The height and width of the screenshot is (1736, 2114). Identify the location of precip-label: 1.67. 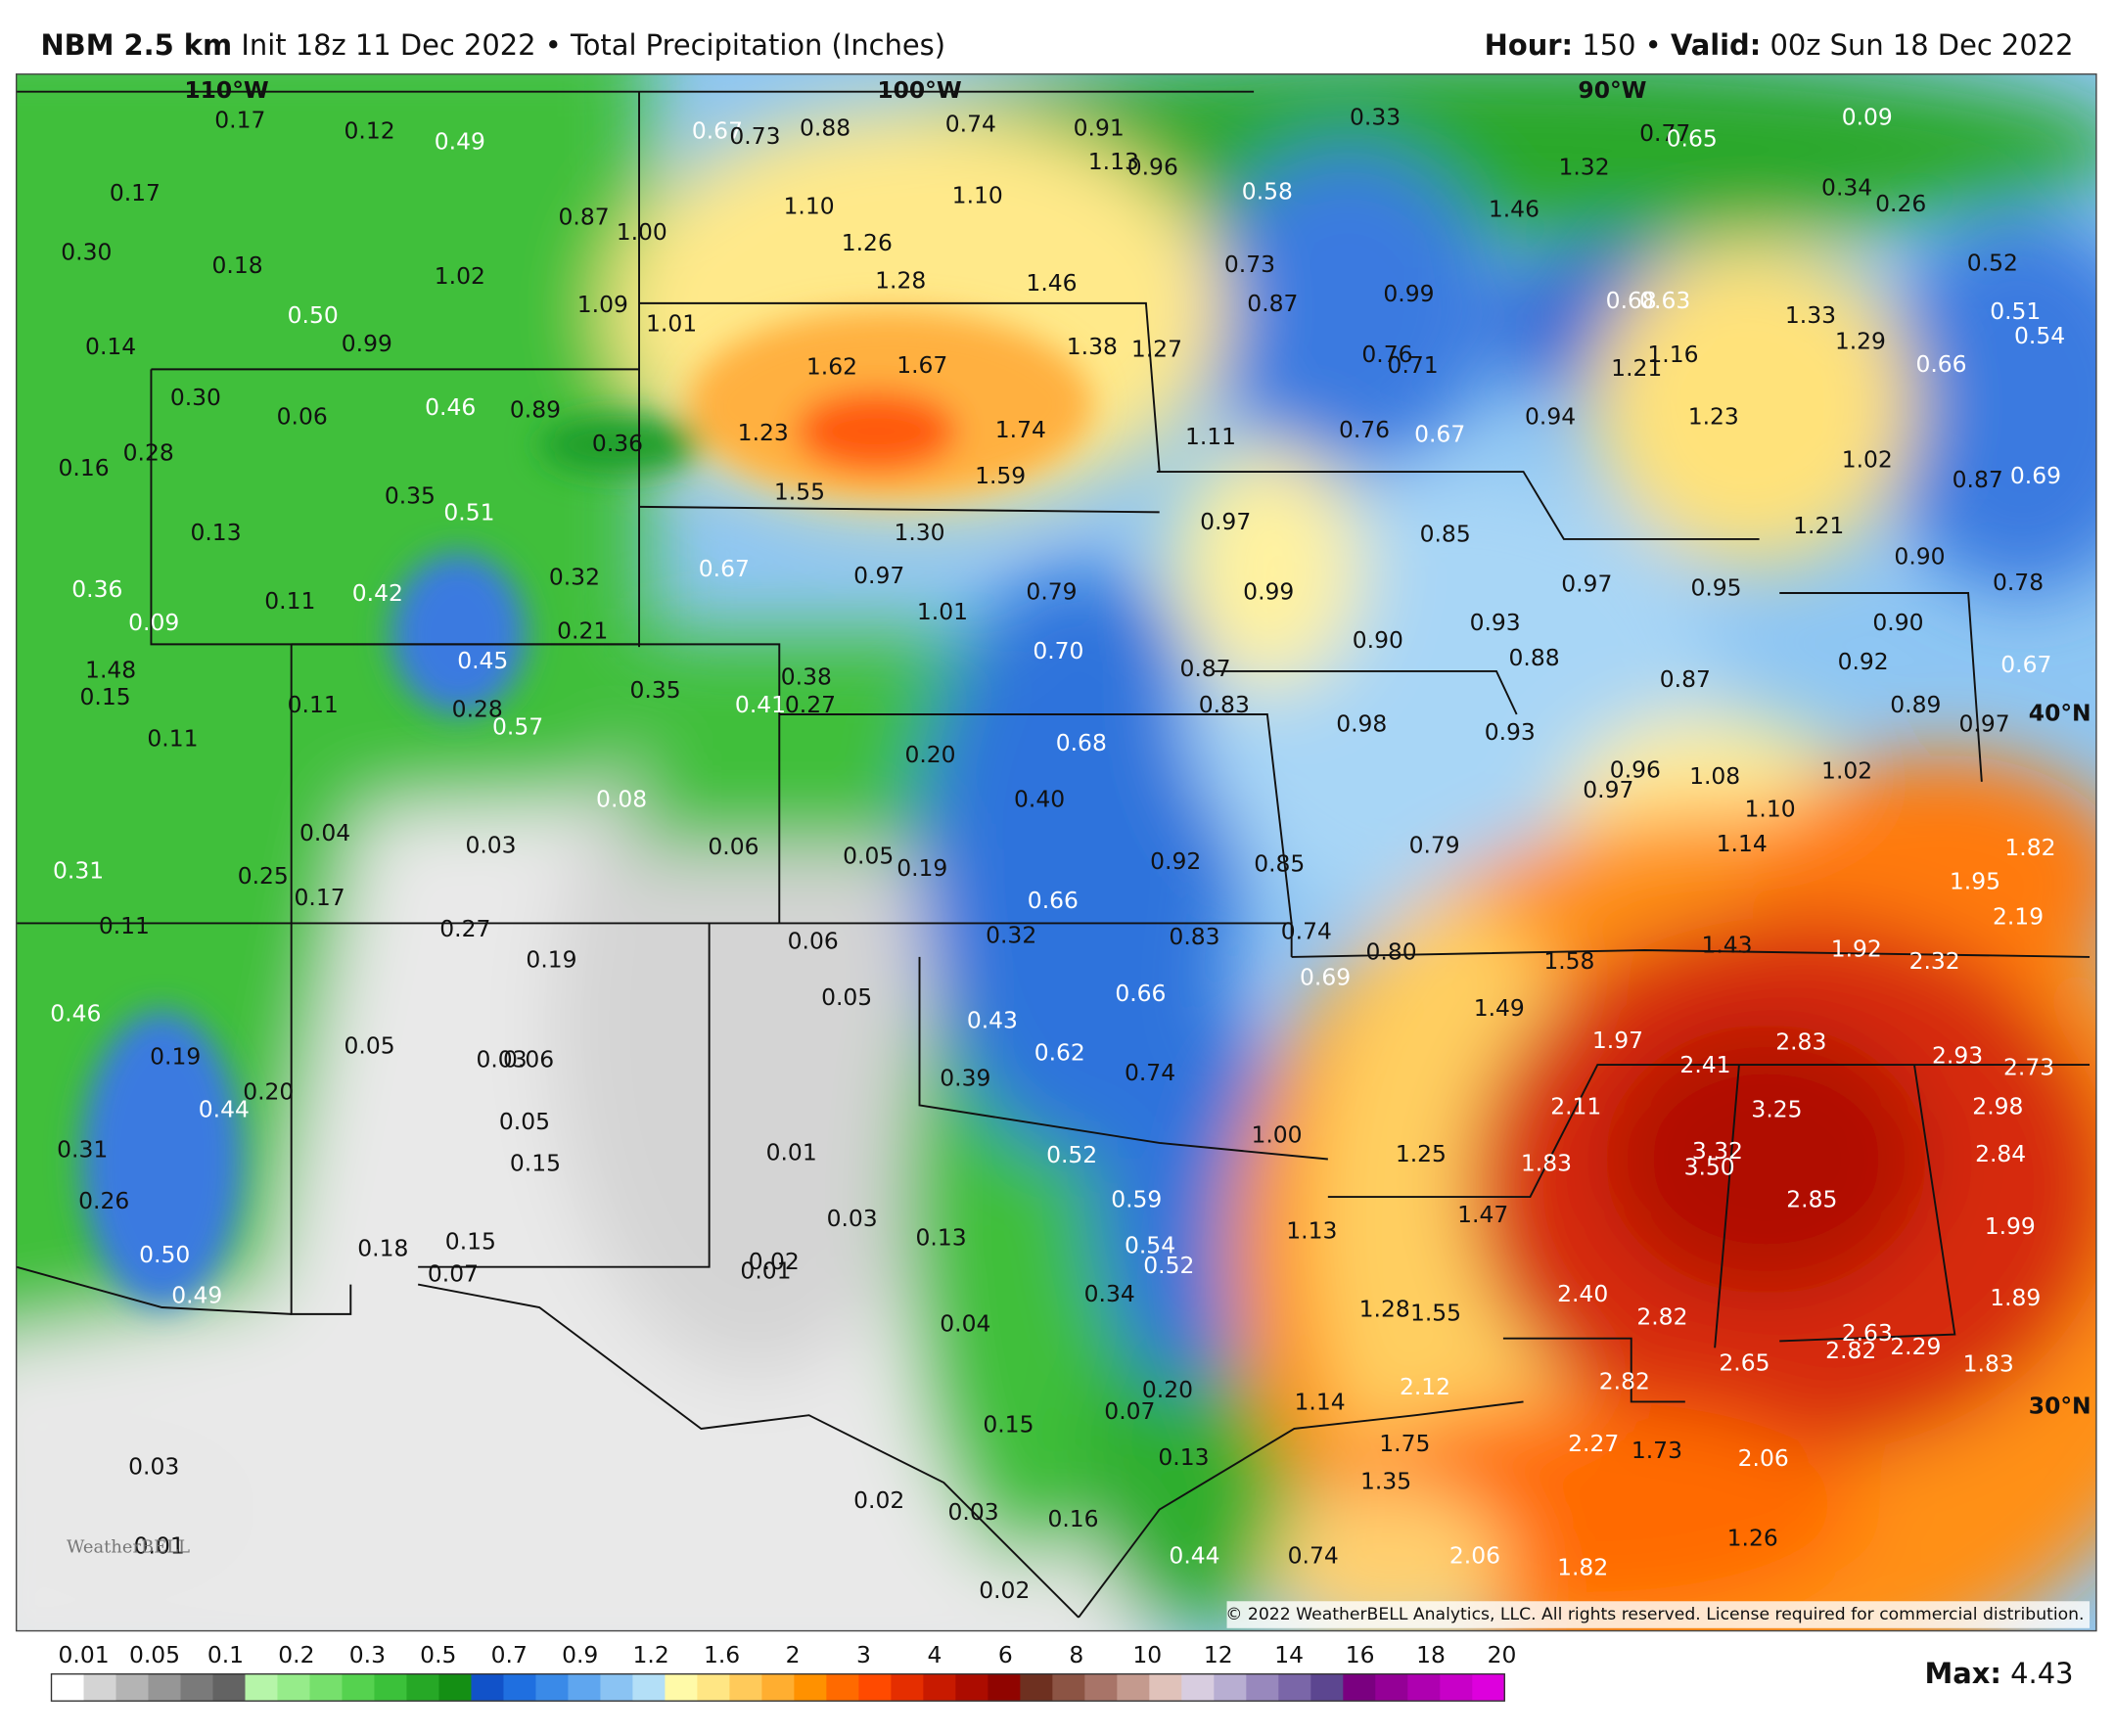
(922, 365).